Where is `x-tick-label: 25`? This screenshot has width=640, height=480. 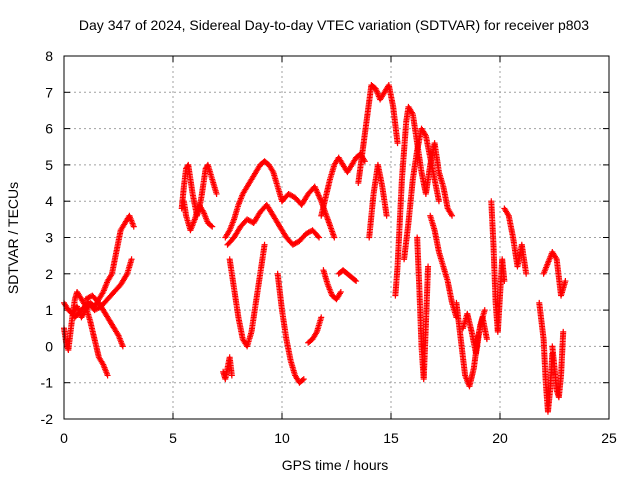
x-tick-label: 25 is located at coordinates (609, 438).